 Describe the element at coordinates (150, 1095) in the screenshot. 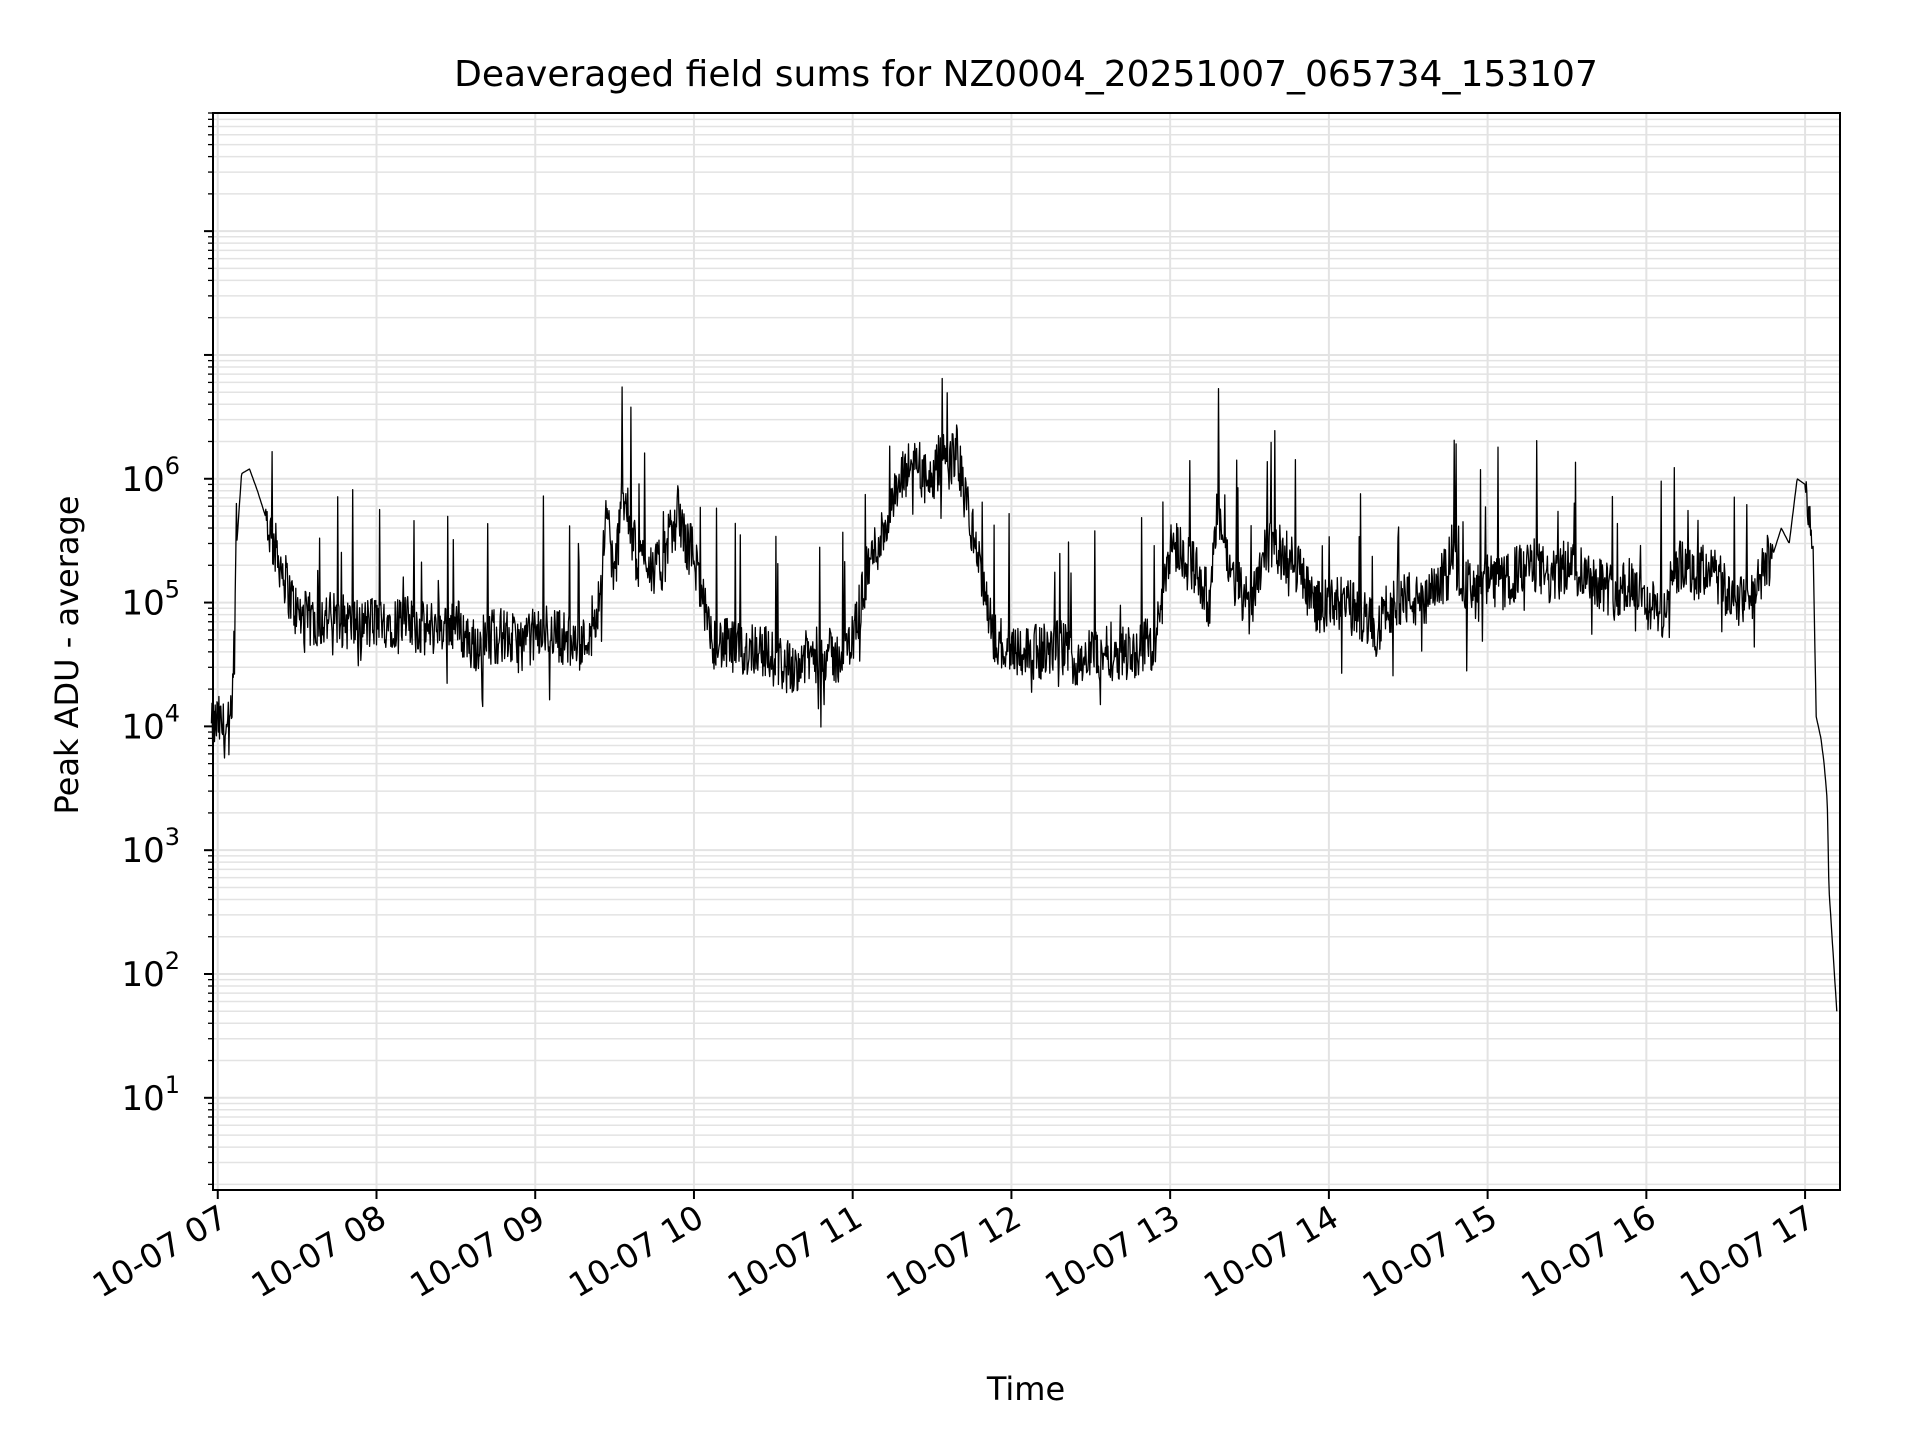

I see `y-tick-label: 10¹` at that location.